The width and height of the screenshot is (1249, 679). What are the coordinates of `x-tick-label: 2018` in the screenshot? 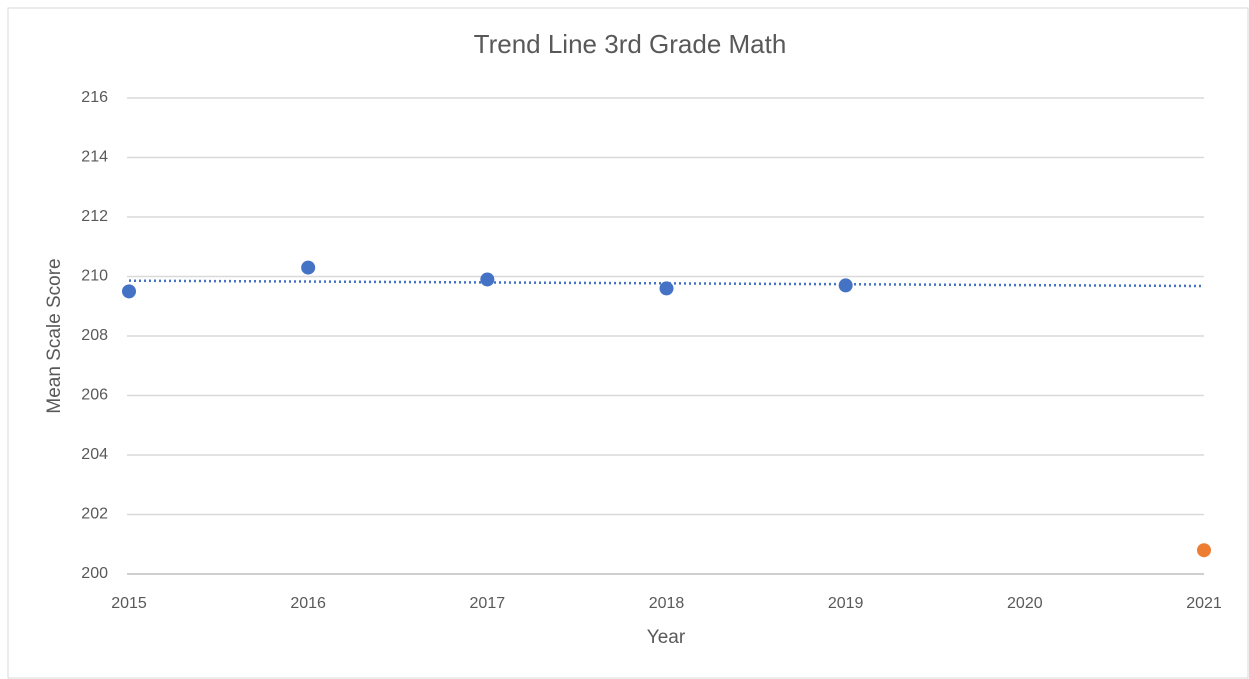 It's located at (667, 603).